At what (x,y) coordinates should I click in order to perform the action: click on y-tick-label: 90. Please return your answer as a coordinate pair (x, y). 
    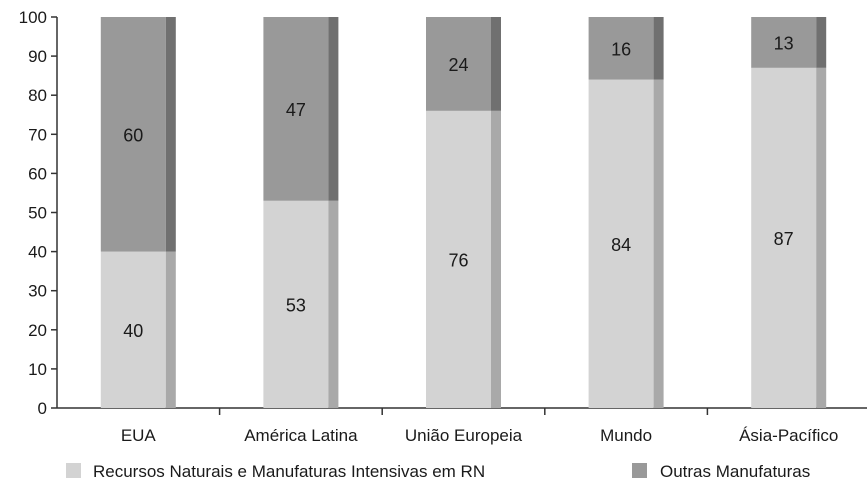
    Looking at the image, I should click on (37, 56).